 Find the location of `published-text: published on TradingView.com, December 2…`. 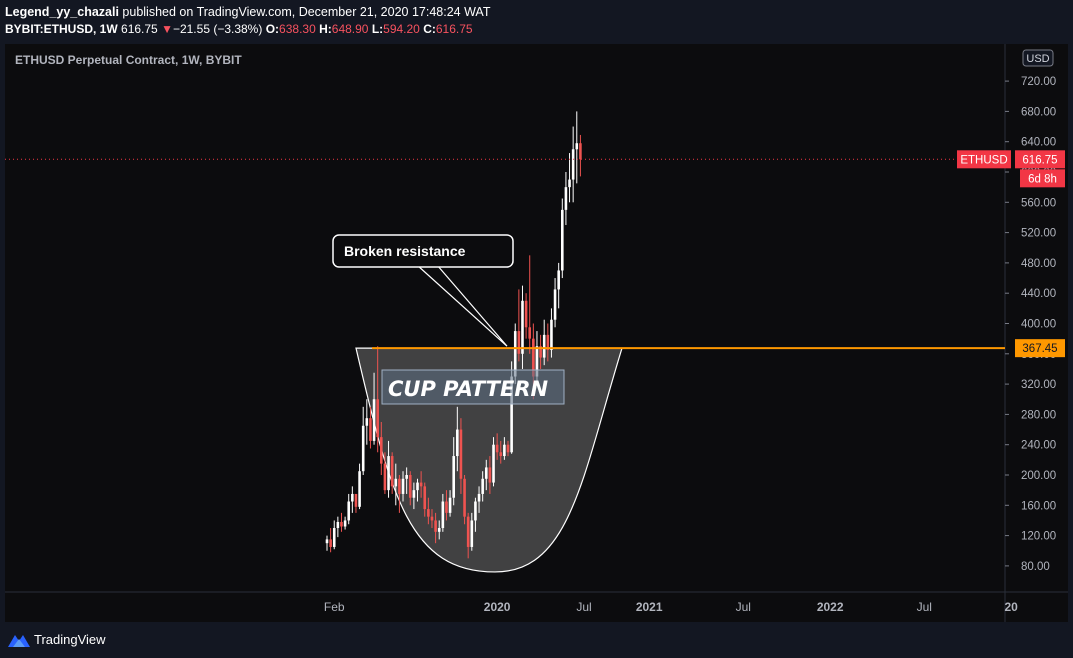

published-text: published on TradingView.com, December 2… is located at coordinates (304, 12).